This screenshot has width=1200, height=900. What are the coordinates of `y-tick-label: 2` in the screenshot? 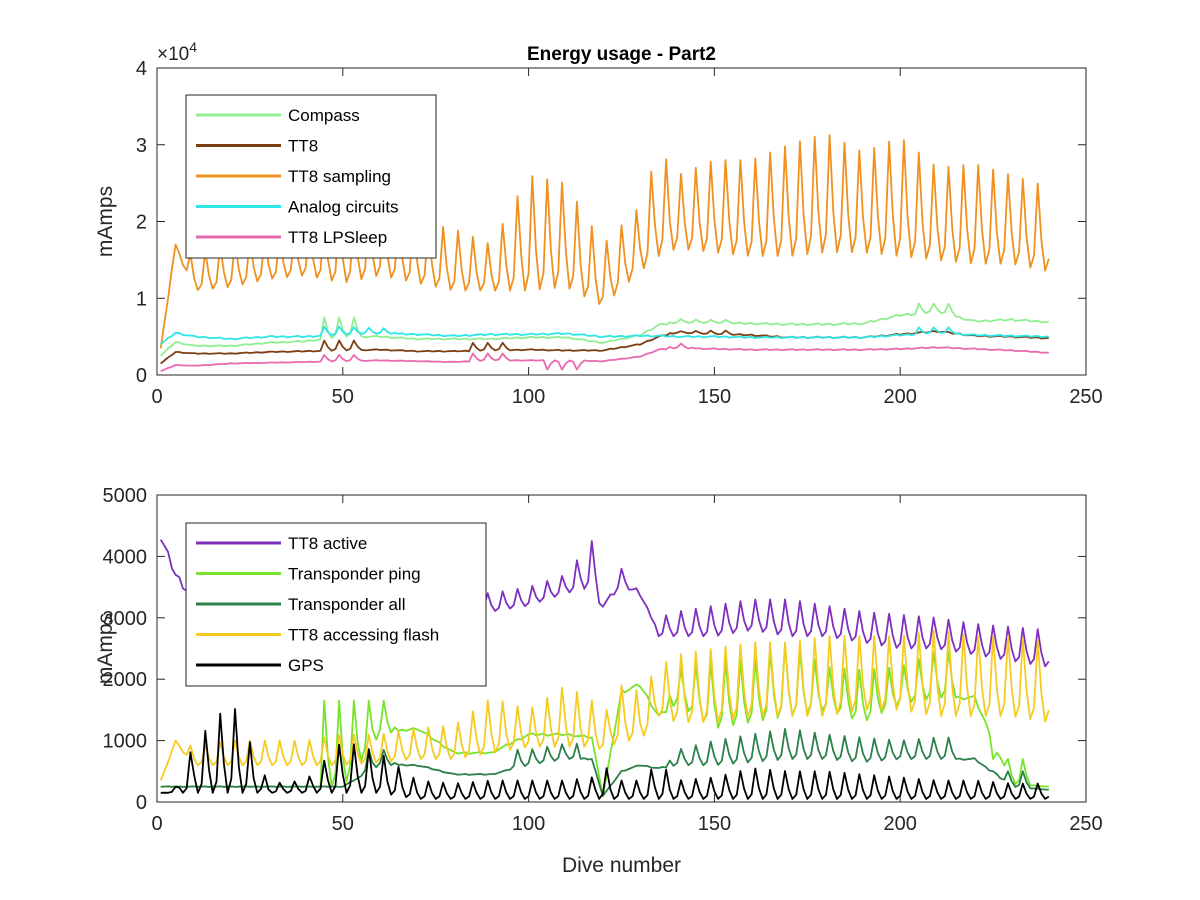 It's located at (141, 223).